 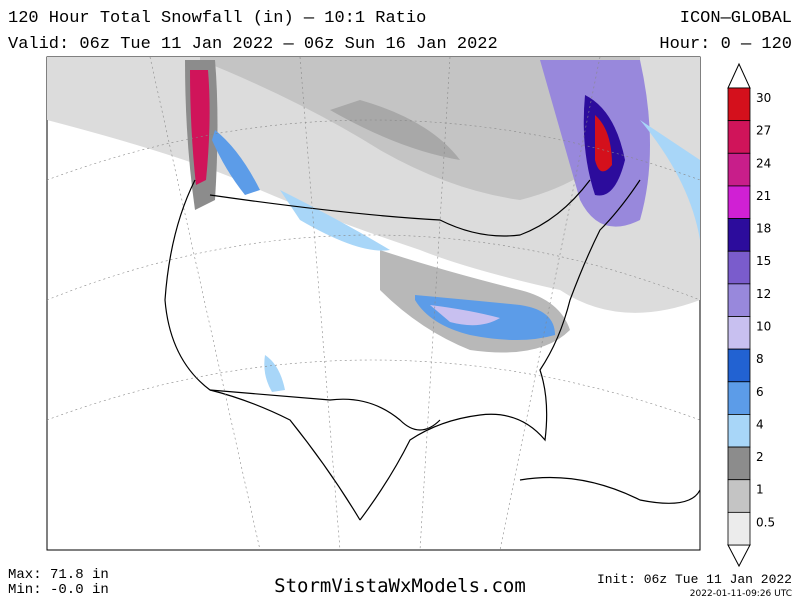 I want to click on model-name: ICON—GLOBAL, so click(x=736, y=18).